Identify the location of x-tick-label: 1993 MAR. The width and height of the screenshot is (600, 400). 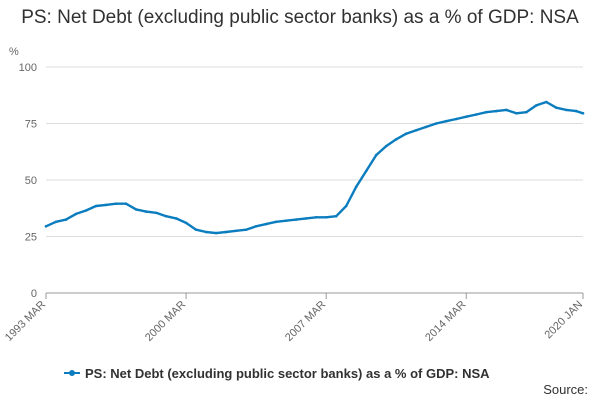
(25, 321).